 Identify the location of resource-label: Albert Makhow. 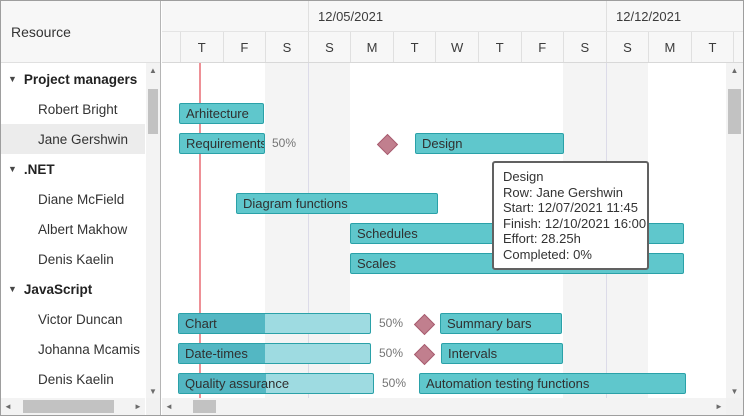
(83, 229).